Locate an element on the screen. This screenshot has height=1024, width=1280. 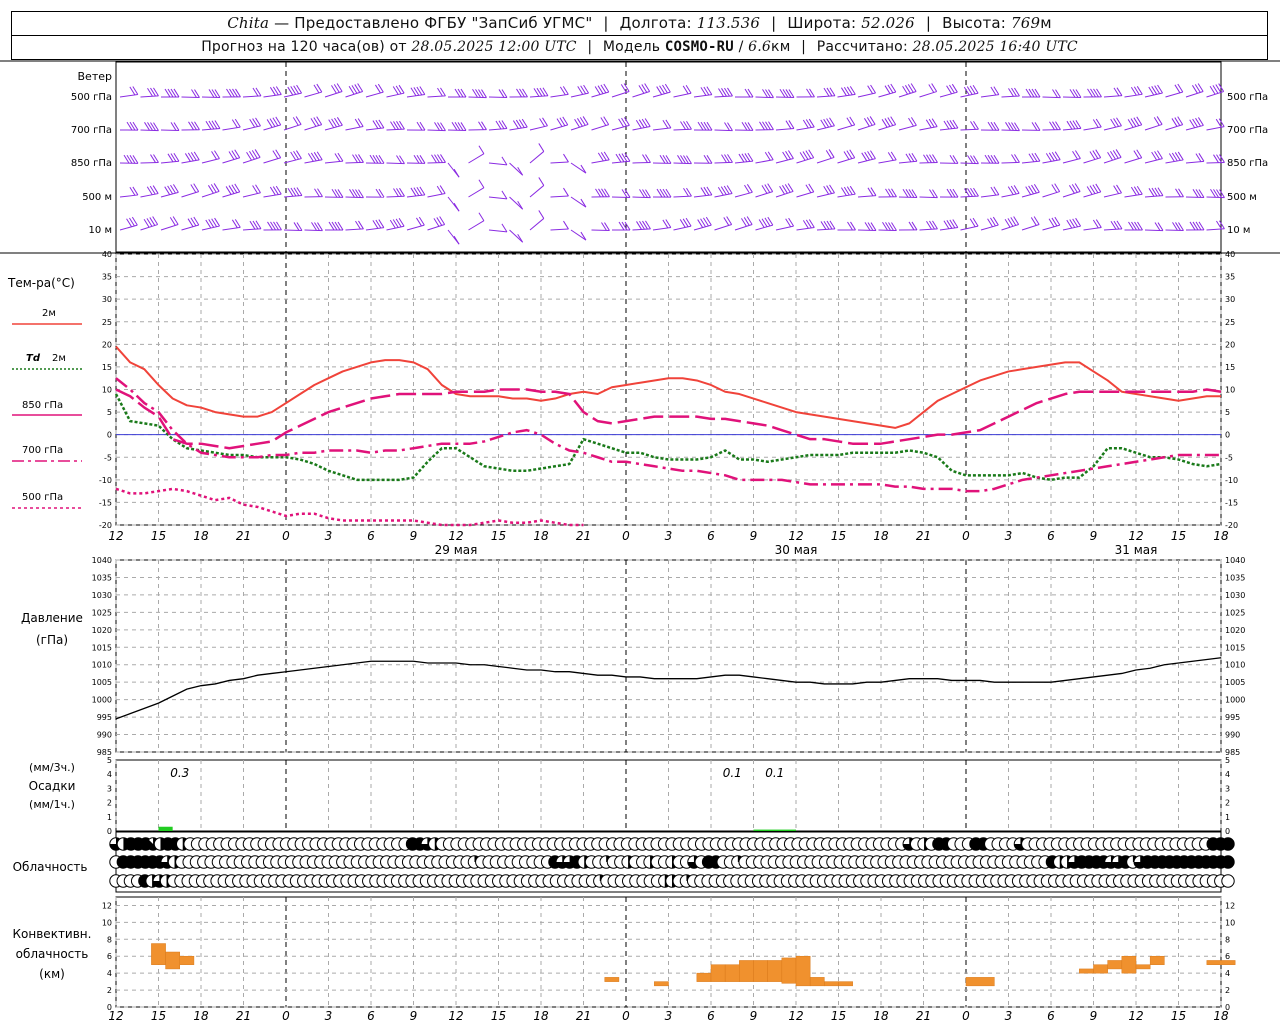
model-name: COSMO-RU is located at coordinates (699, 47).